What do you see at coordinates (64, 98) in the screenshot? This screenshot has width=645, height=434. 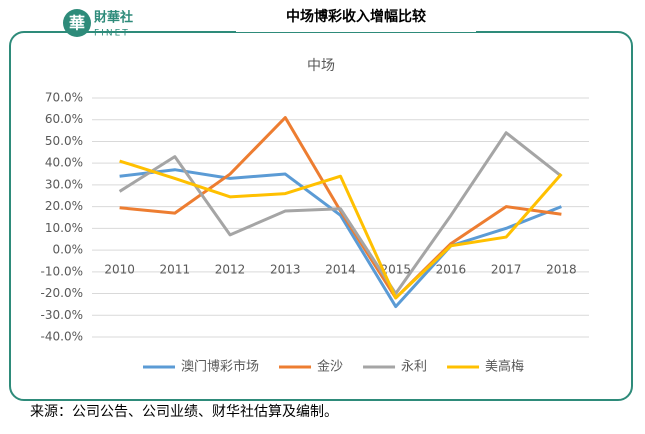 I see `y-tick-label: 70.0%` at bounding box center [64, 98].